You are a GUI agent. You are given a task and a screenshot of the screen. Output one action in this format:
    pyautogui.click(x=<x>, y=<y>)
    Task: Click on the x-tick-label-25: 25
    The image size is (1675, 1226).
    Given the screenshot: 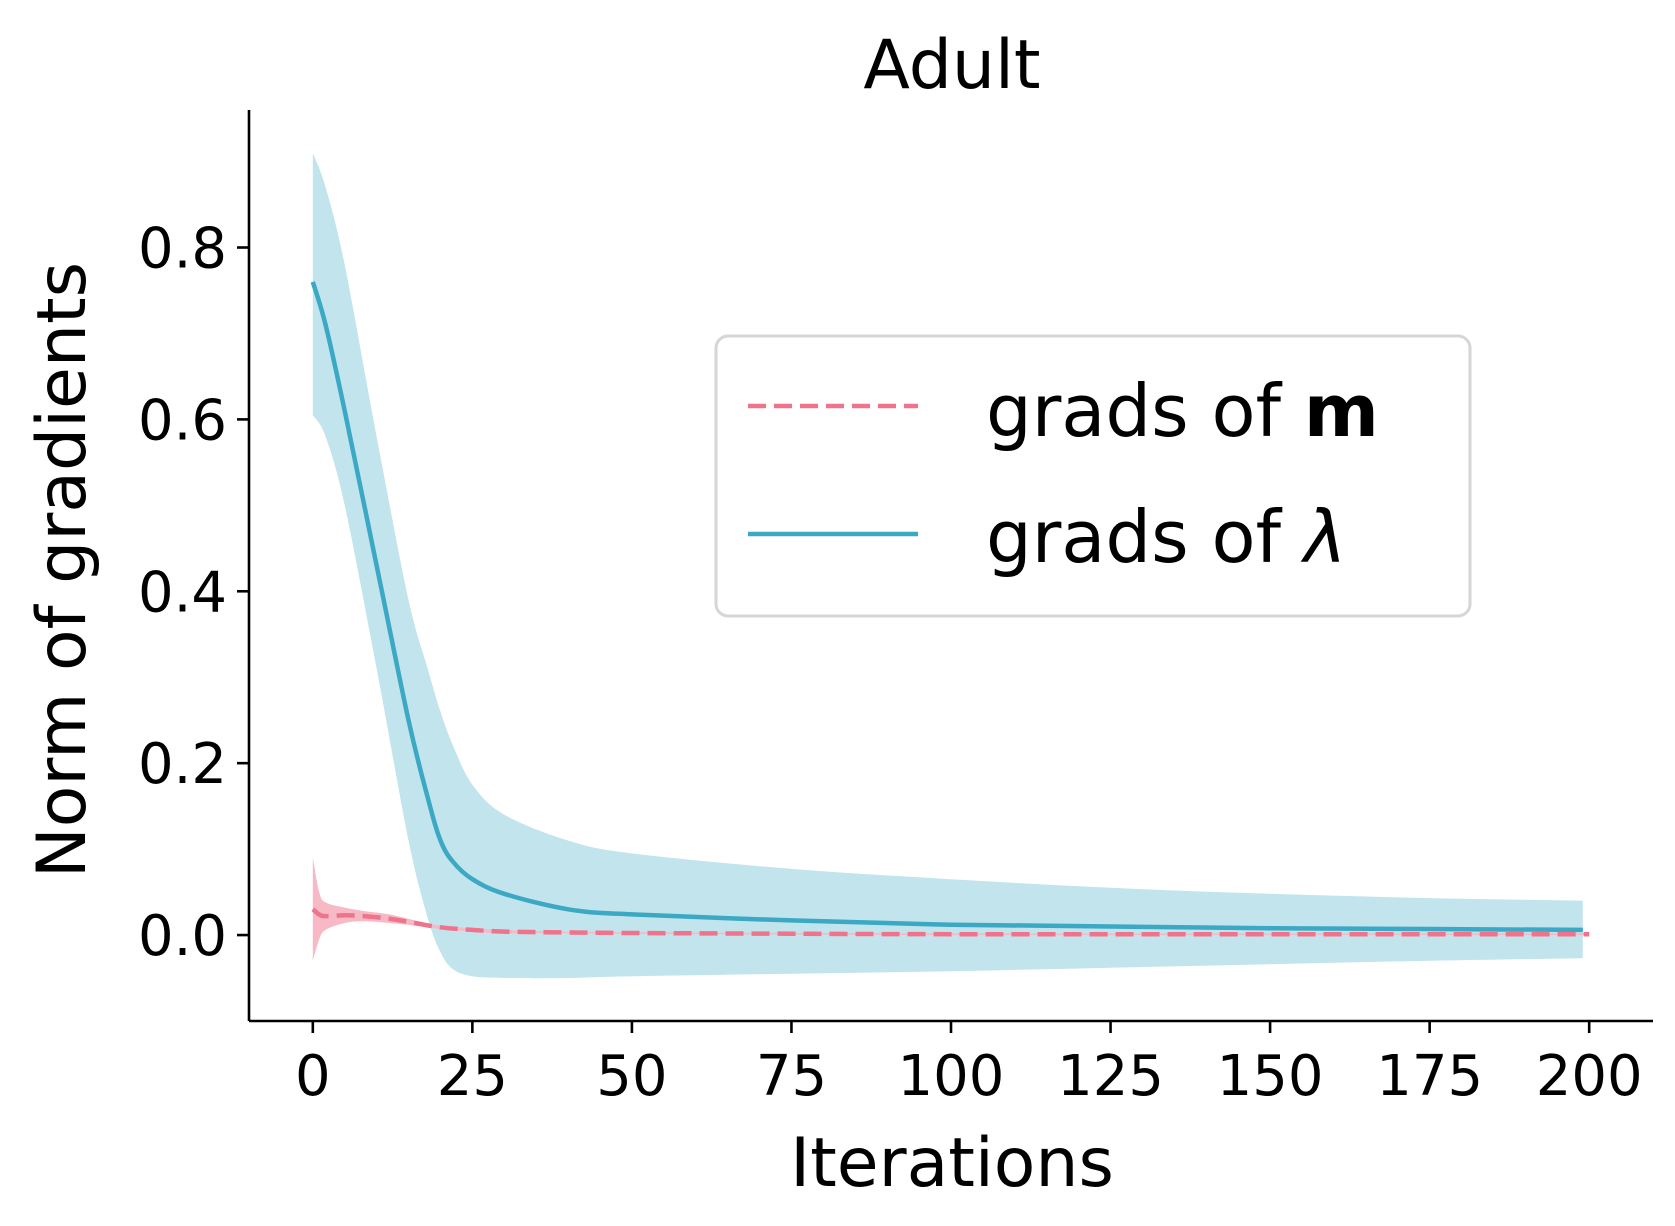 What is the action you would take?
    pyautogui.click(x=472, y=1076)
    